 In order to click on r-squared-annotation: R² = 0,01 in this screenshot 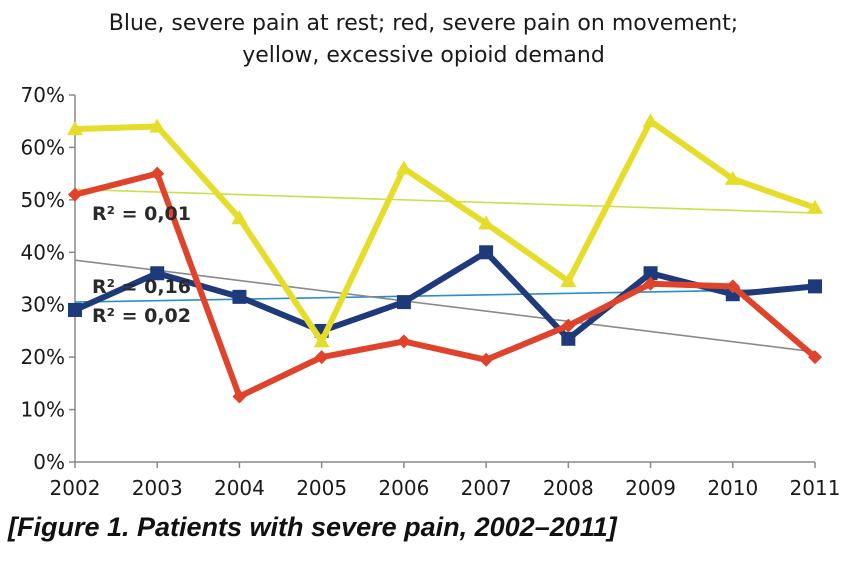, I will do `click(141, 214)`.